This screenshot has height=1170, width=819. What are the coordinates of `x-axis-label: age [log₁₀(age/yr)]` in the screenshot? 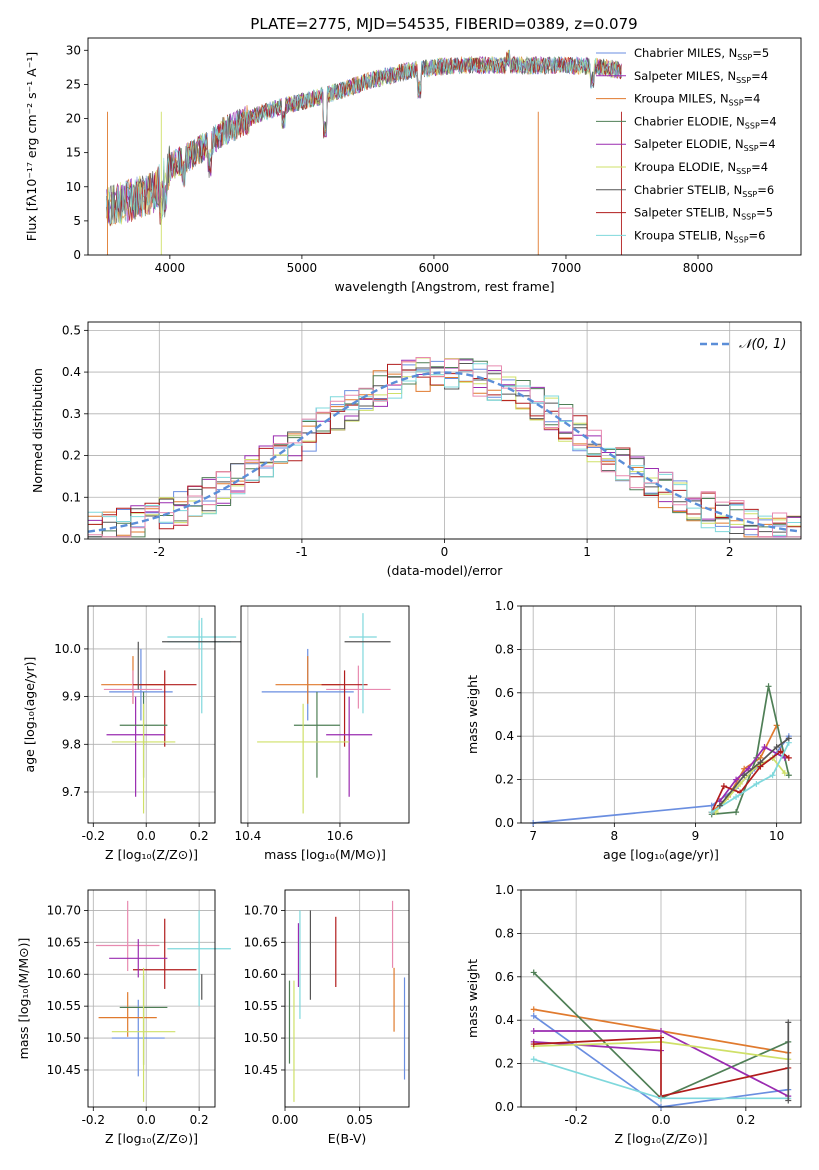 It's located at (661, 854).